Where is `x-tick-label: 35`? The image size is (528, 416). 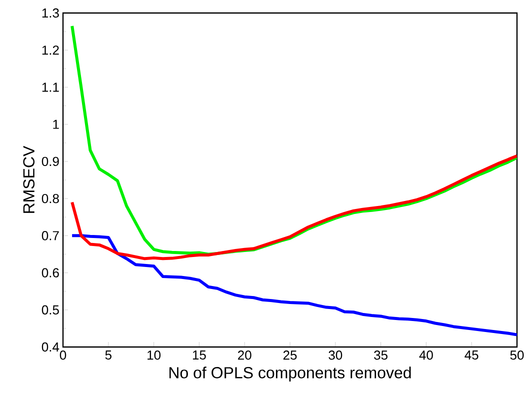
x-tick-label: 35 is located at coordinates (381, 355).